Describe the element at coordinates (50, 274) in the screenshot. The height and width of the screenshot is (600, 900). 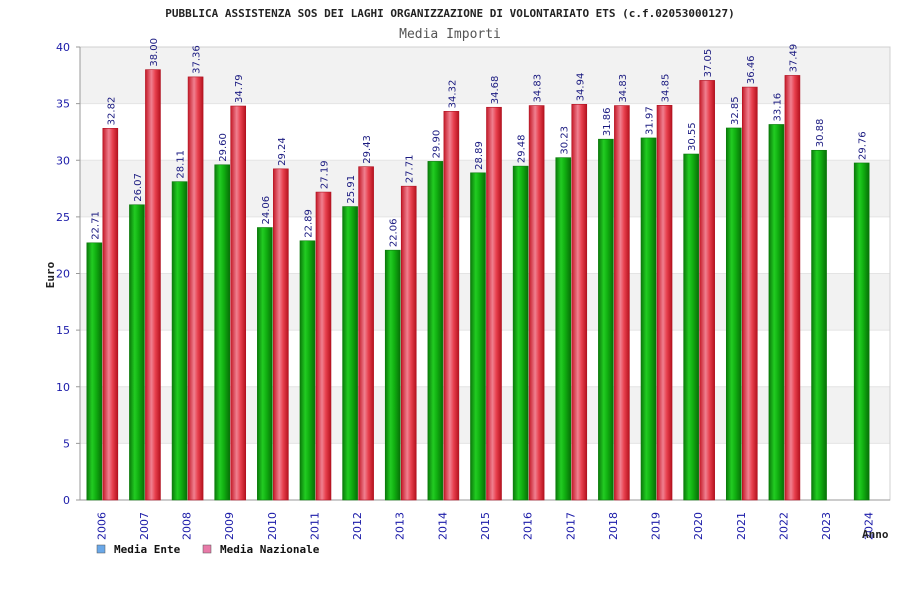
I see `y-axis-label: Euro` at that location.